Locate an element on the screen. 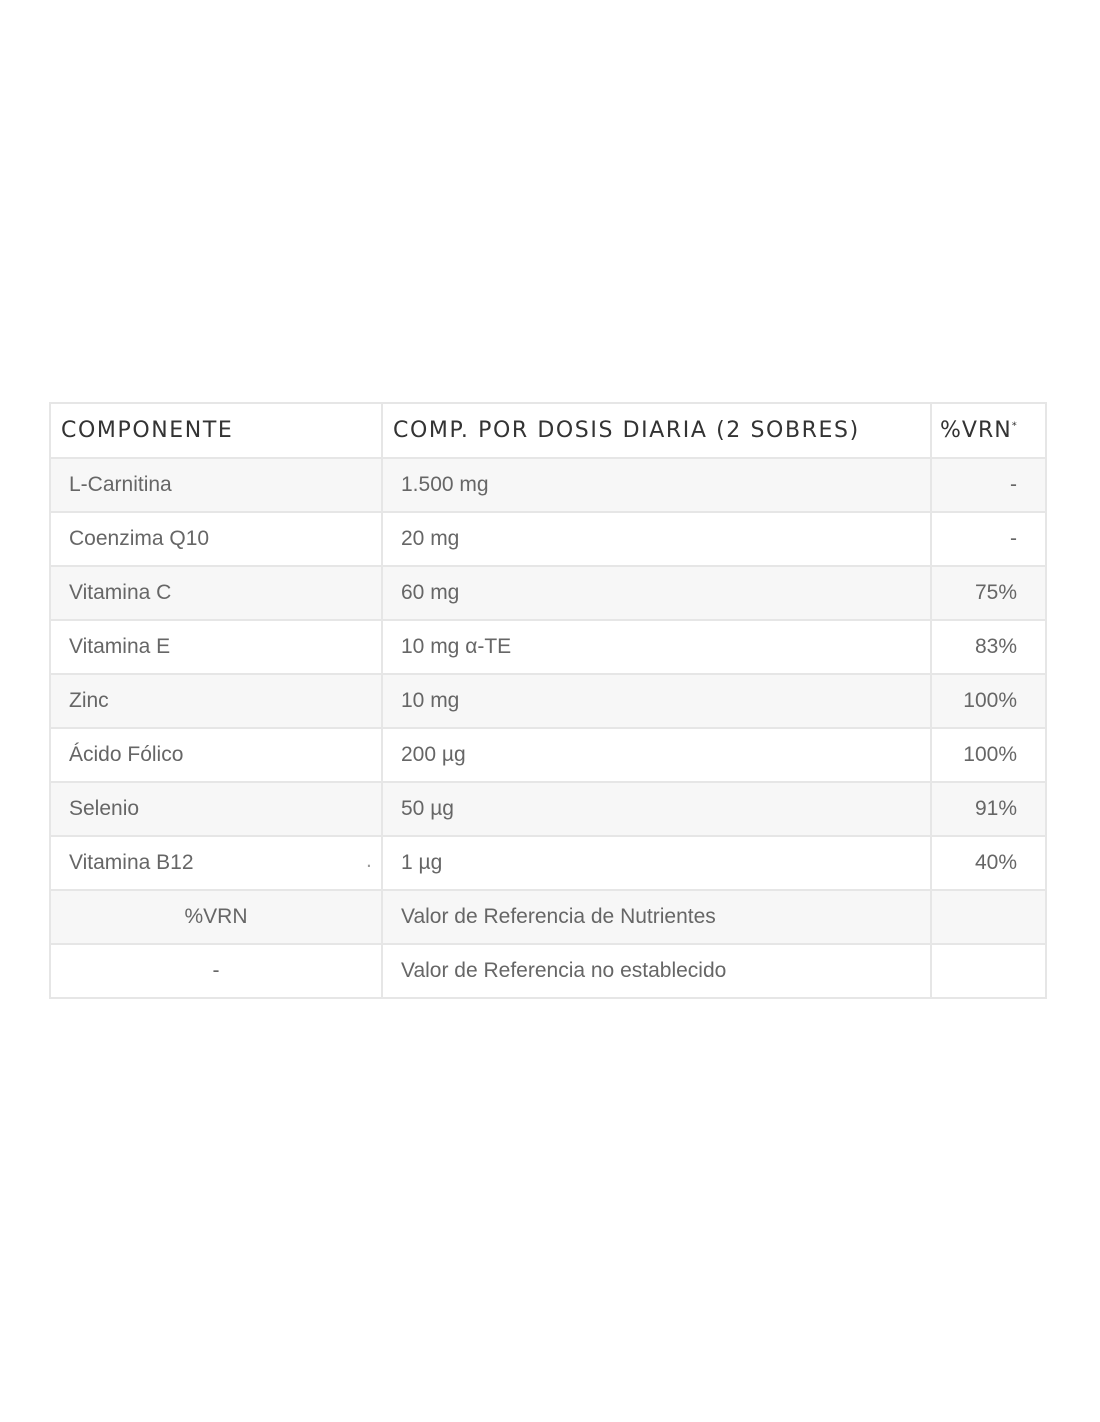  cell-component: Coenzima Q10 is located at coordinates (216, 539).